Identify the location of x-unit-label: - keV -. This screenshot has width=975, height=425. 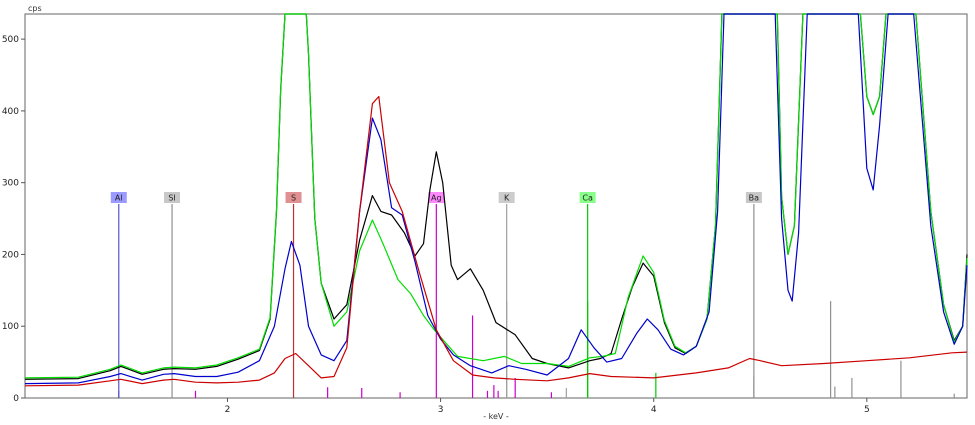
(496, 416).